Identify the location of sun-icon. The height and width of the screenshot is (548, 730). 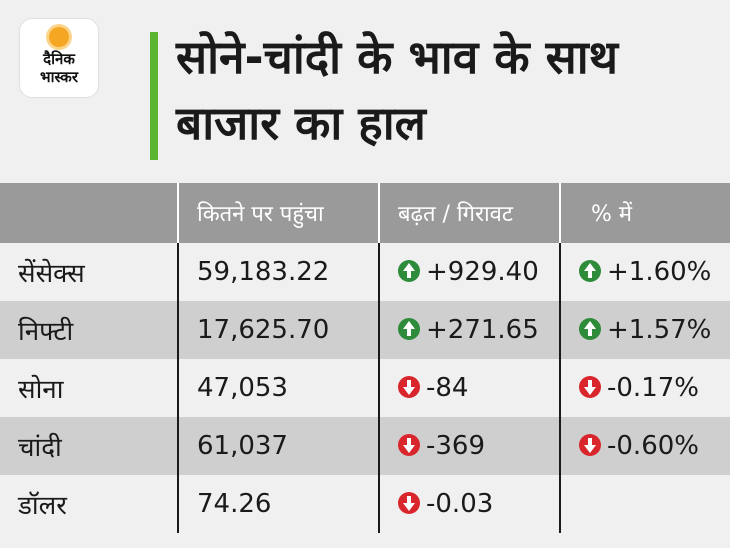
(59, 37).